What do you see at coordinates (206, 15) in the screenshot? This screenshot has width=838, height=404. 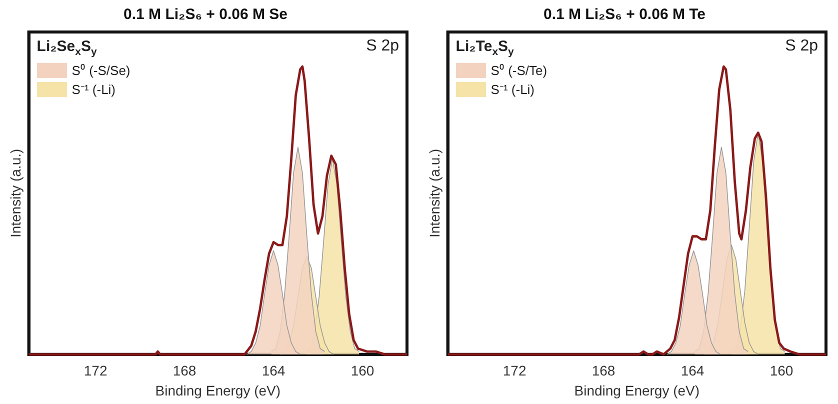 I see `chart-title: 0.1 M Li₂S₆ + 0.06 M Se` at bounding box center [206, 15].